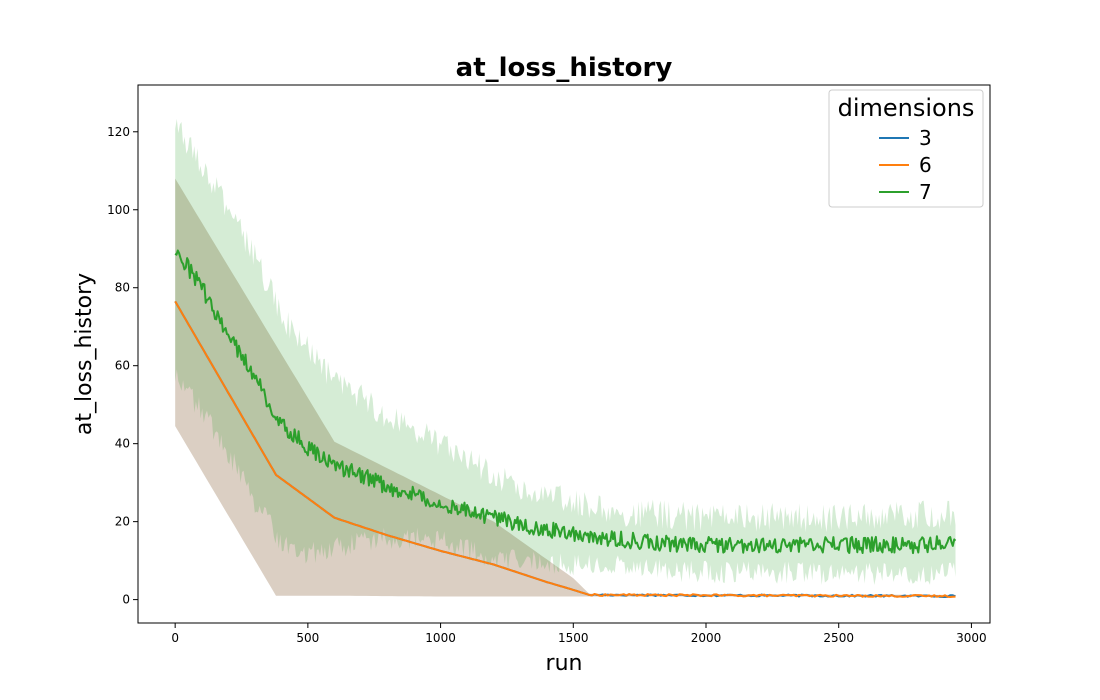 The image size is (1100, 700). Describe the element at coordinates (440, 638) in the screenshot. I see `x-tick-label: 1000` at that location.